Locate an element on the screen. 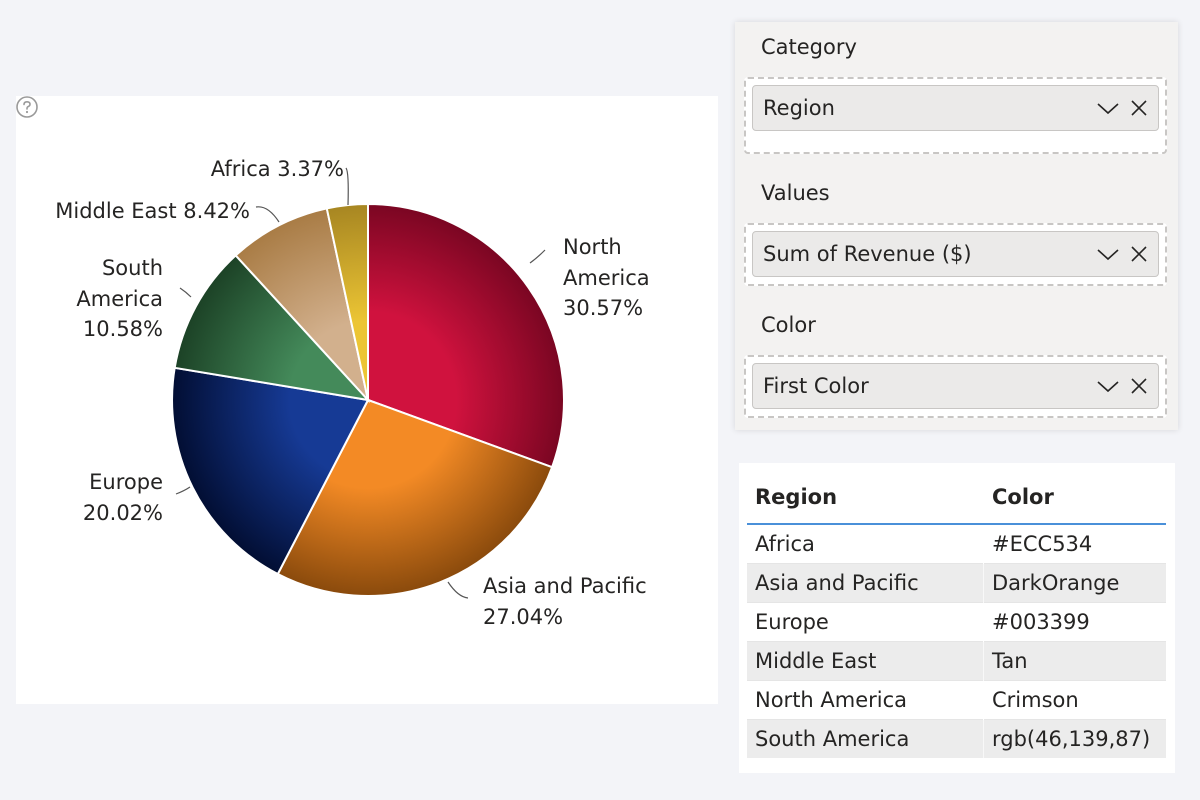 Image resolution: width=1200 pixels, height=800 pixels. column-header-region: Region is located at coordinates (865, 498).